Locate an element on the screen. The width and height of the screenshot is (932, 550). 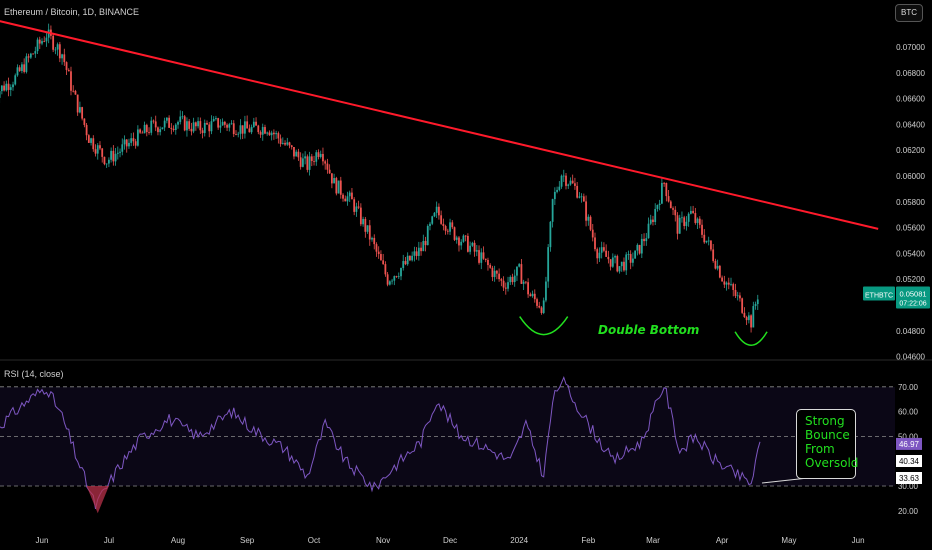
callout-line: Strong is located at coordinates (825, 421).